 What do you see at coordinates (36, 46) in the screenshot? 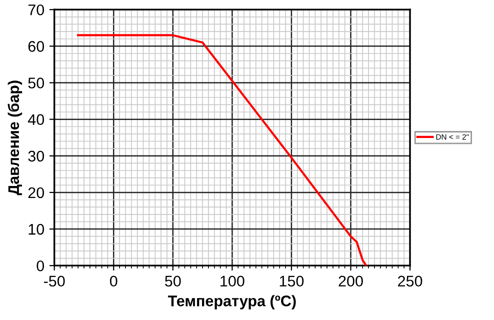
I see `y-tick-label: 60` at bounding box center [36, 46].